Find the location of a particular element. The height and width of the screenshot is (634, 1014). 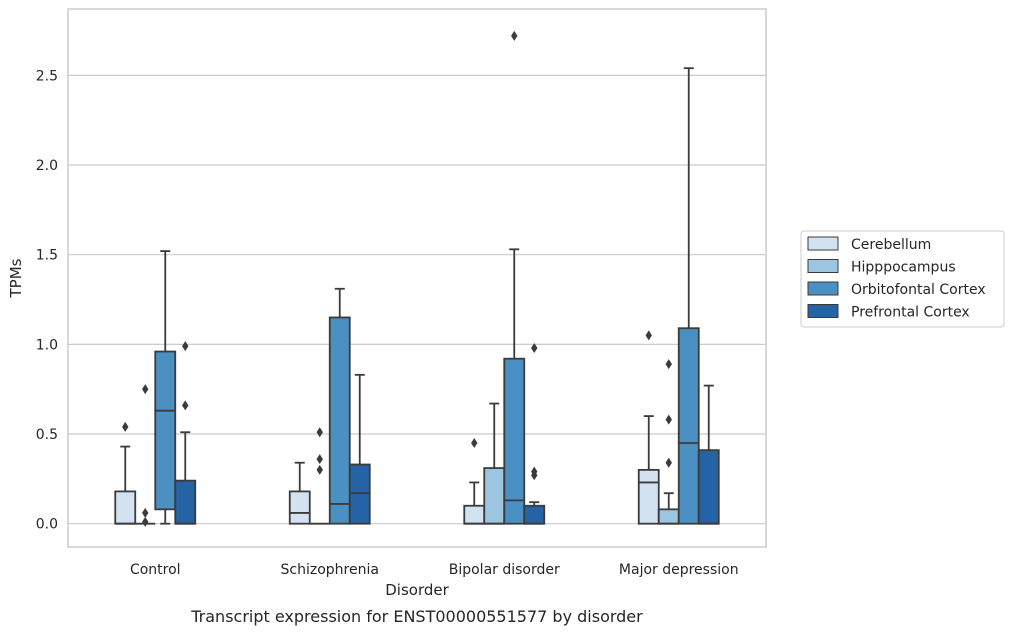

y-tick-labels: 0.0 0.5 1.0 1.5 2.0 2.5 is located at coordinates (47, 300).